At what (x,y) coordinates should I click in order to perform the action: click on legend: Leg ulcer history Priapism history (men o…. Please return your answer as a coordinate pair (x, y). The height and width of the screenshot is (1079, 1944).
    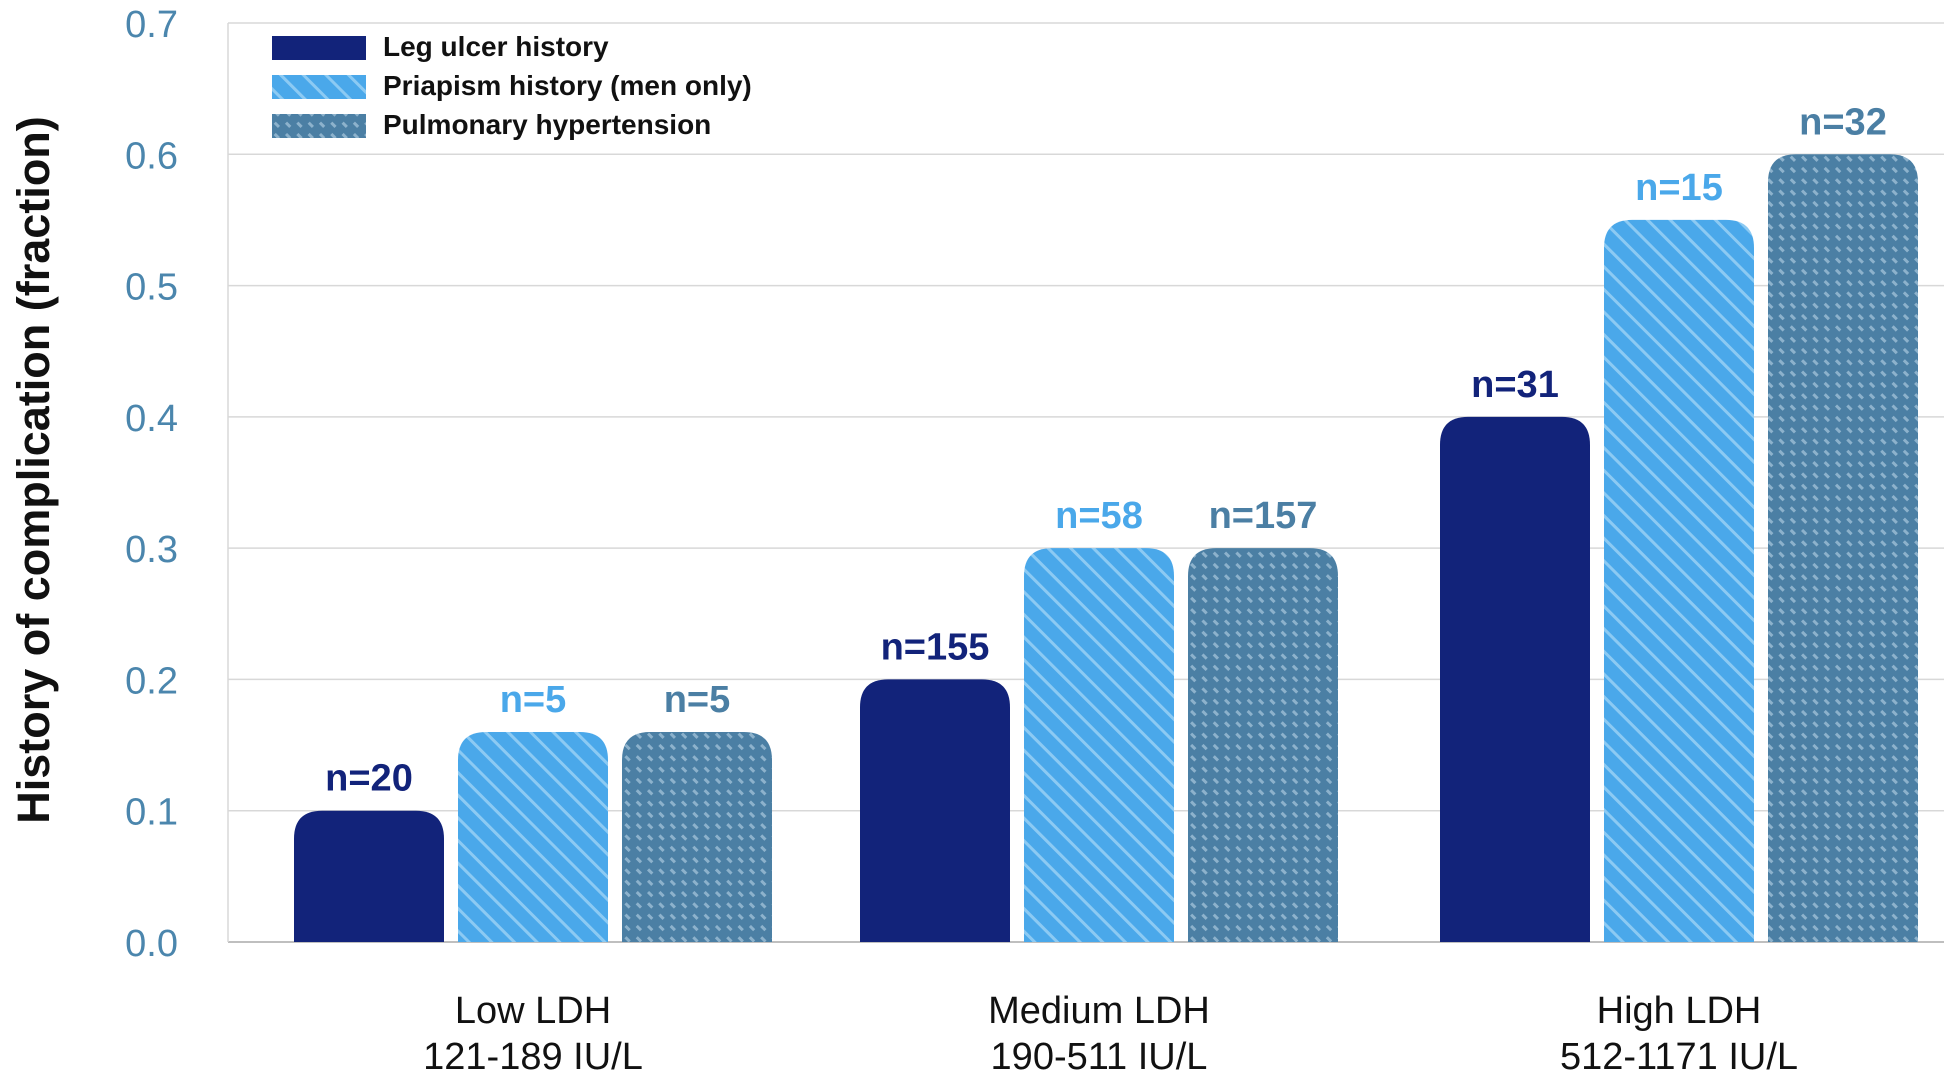
    Looking at the image, I should click on (512, 85).